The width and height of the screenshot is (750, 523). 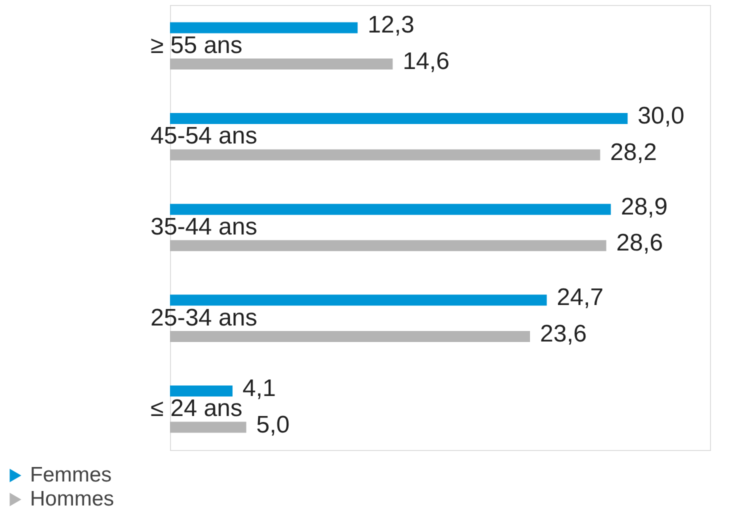 I want to click on data-label: 28,6, so click(x=639, y=243).